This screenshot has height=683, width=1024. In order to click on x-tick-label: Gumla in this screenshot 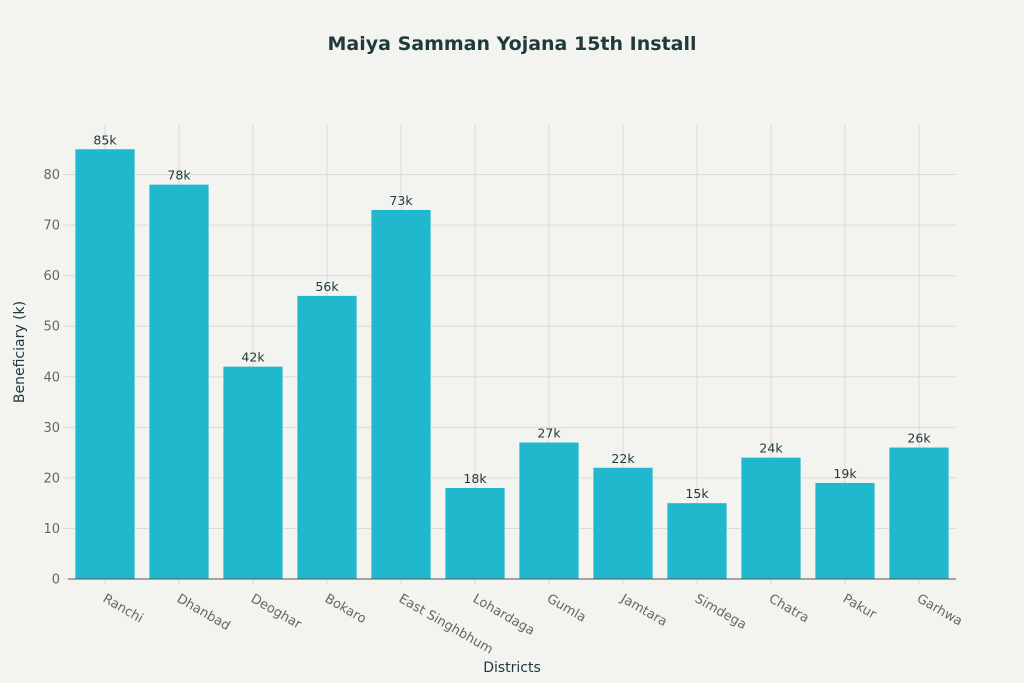, I will do `click(566, 608)`.